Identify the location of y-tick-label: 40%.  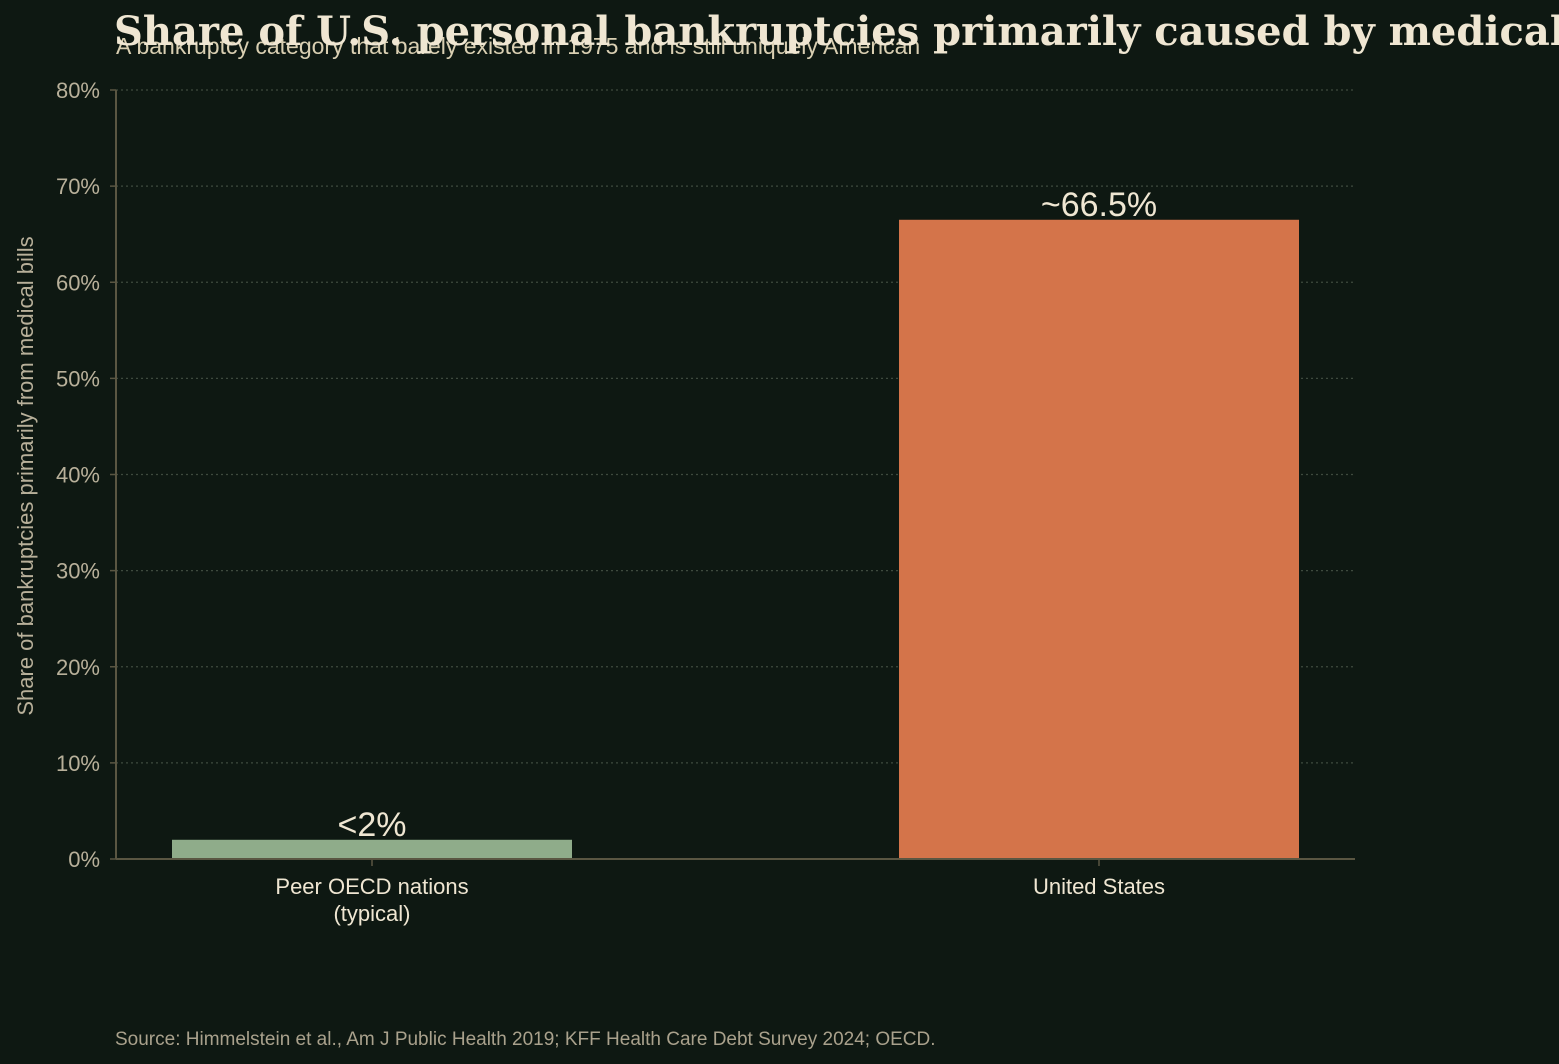
(78, 475).